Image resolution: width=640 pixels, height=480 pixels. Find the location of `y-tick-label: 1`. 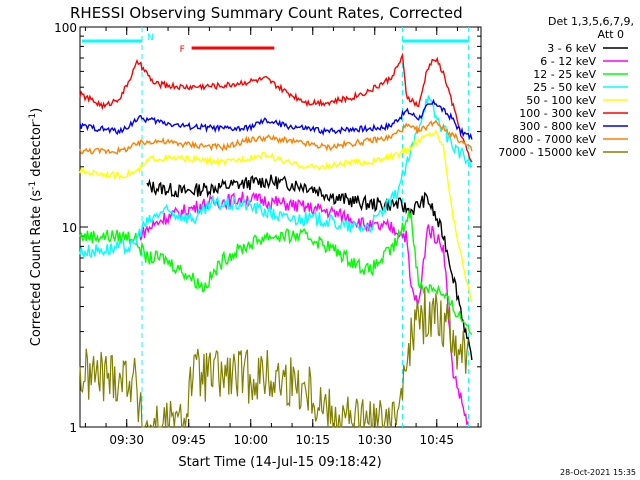

y-tick-label: 1 is located at coordinates (73, 428).